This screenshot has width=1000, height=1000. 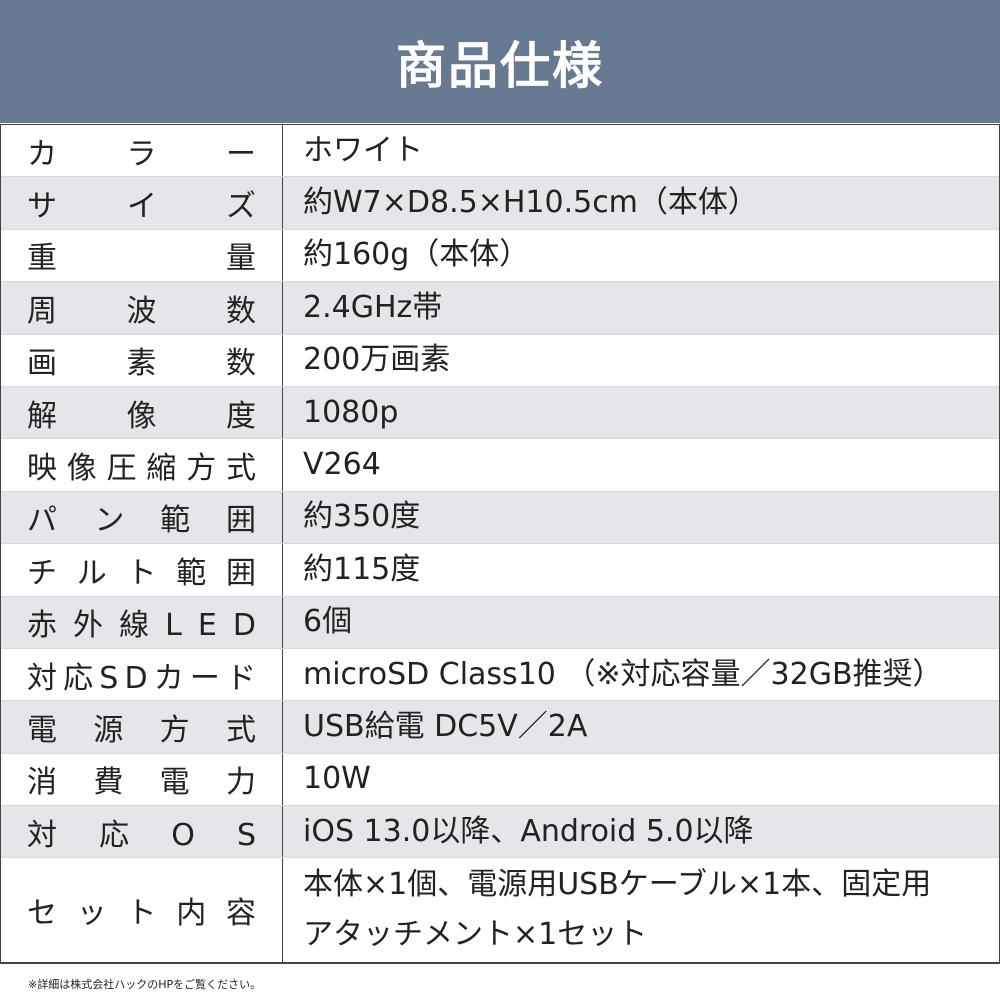 I want to click on table-row: 映像圧縮方式 V264, so click(x=500, y=465).